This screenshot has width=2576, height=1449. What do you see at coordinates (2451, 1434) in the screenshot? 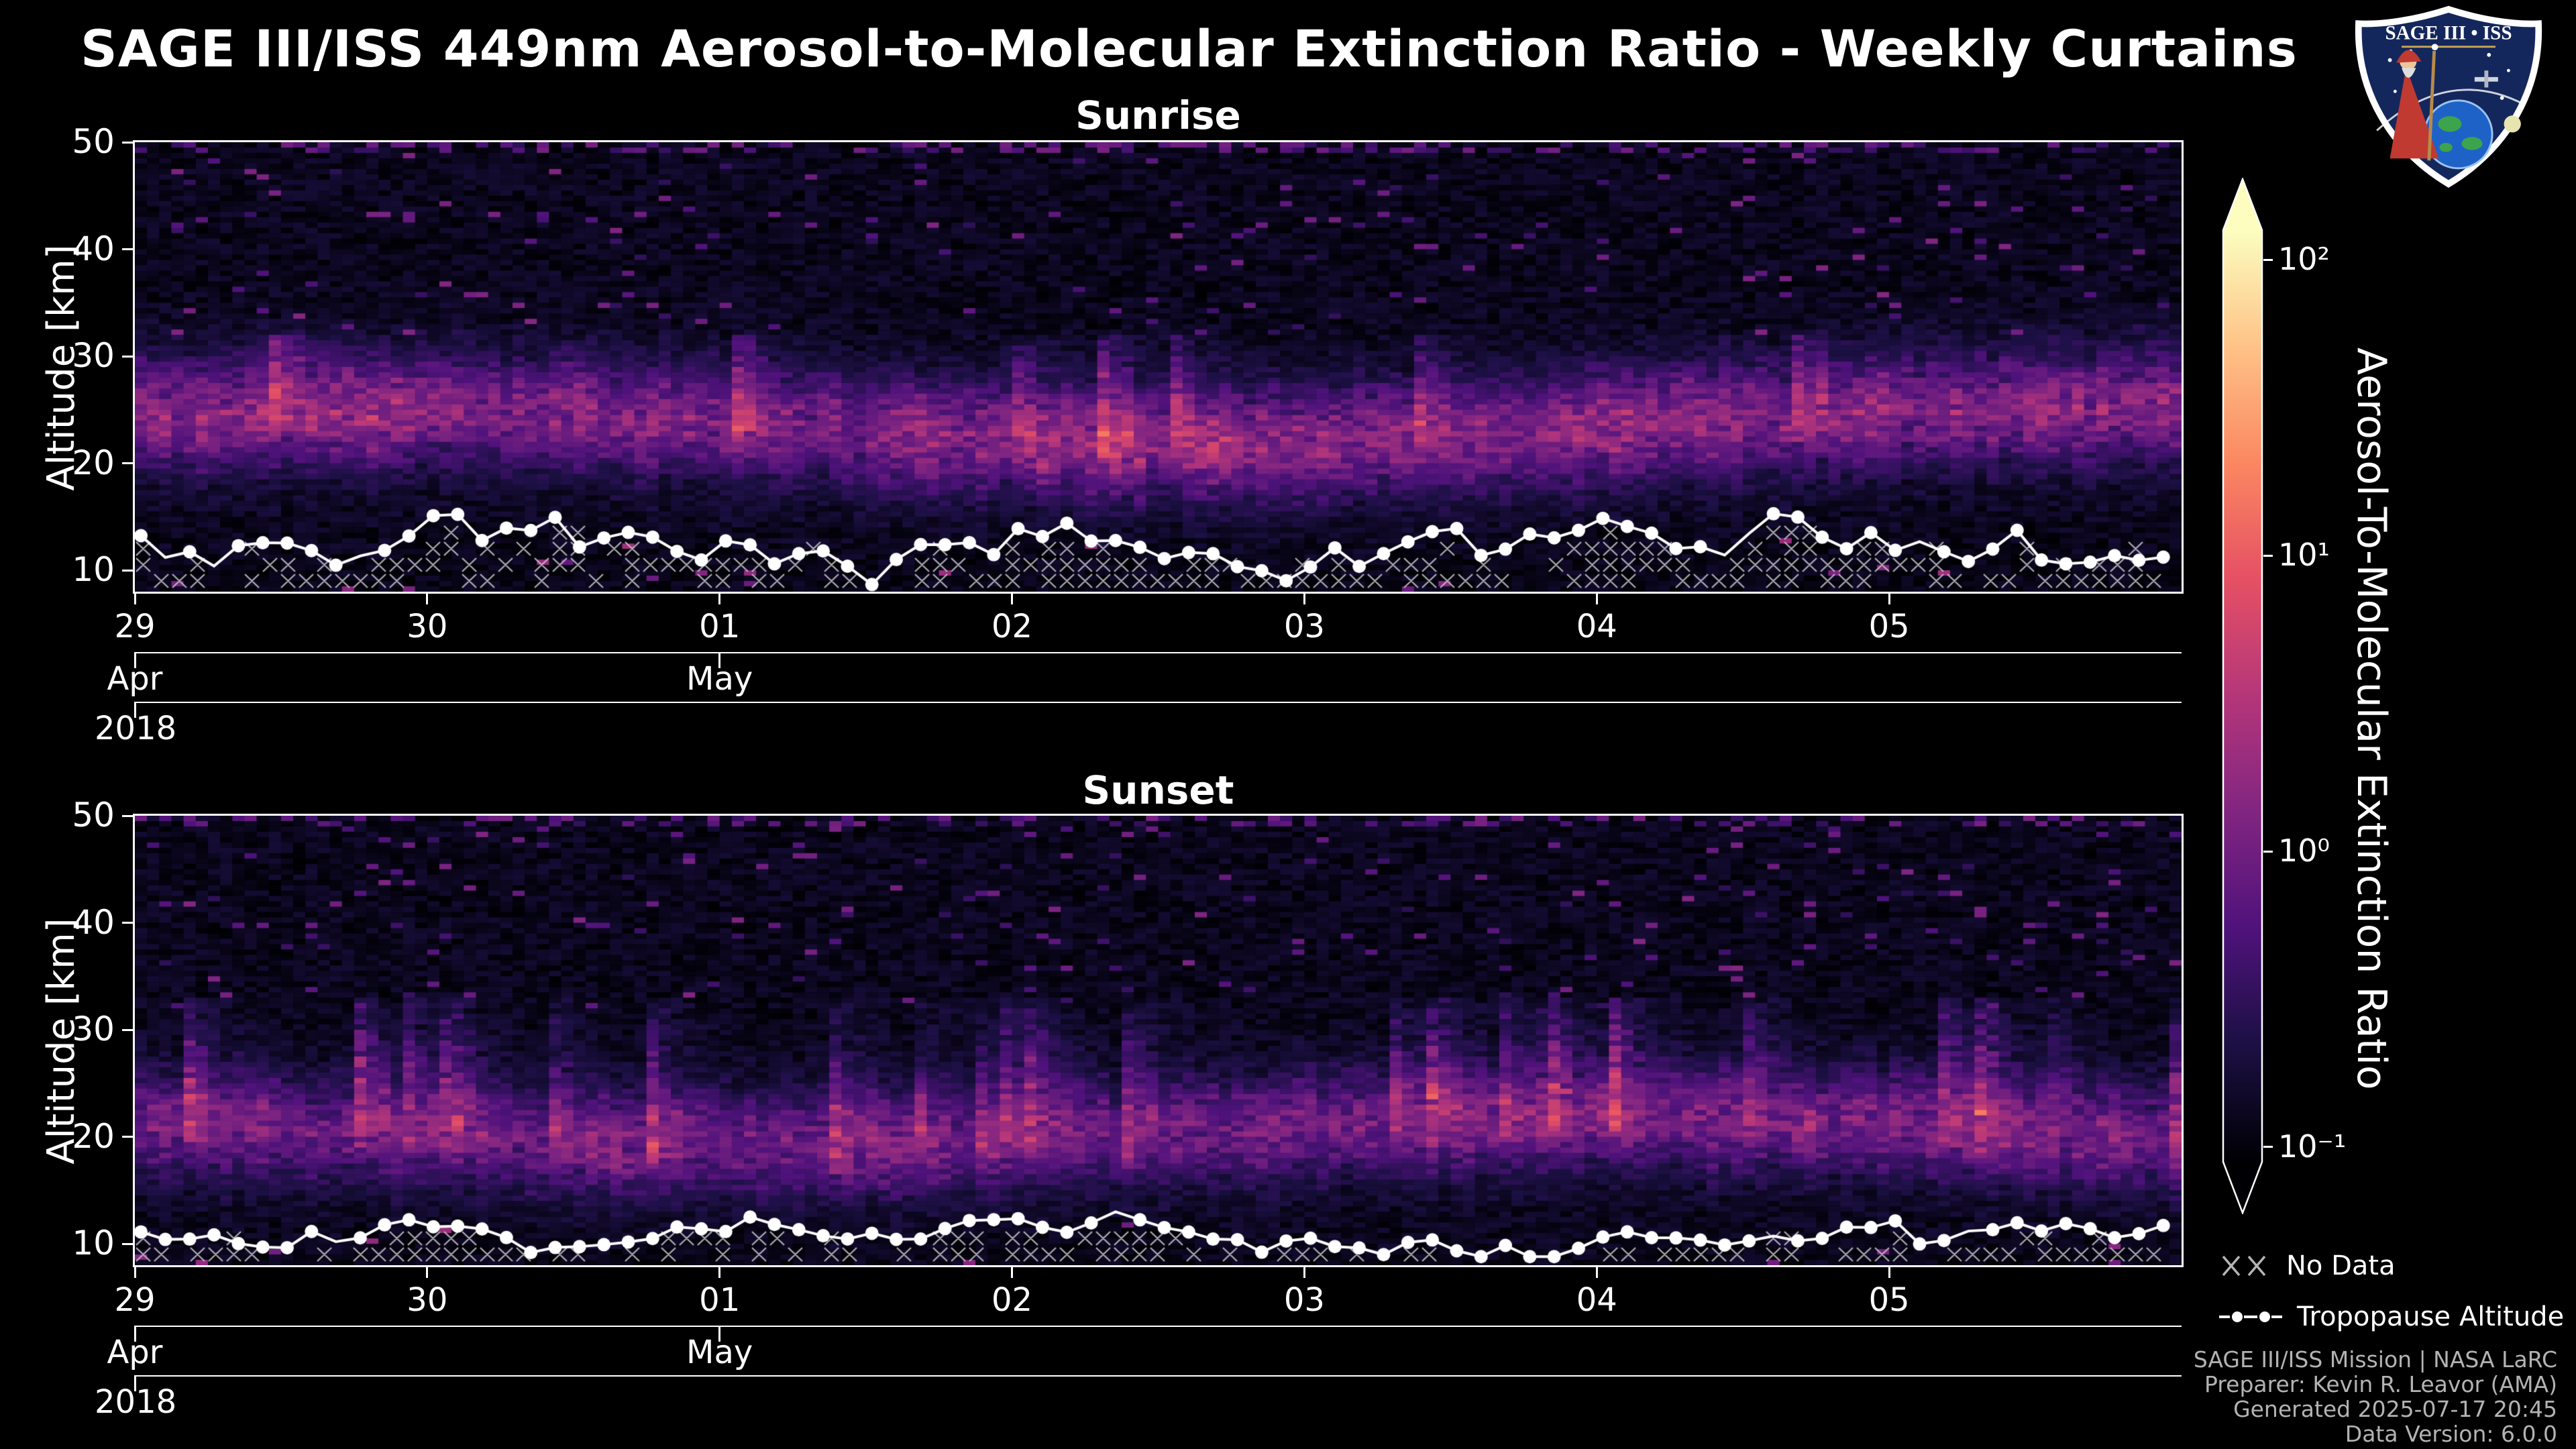
I see `credit-line: Data Version: 6.0.0` at bounding box center [2451, 1434].